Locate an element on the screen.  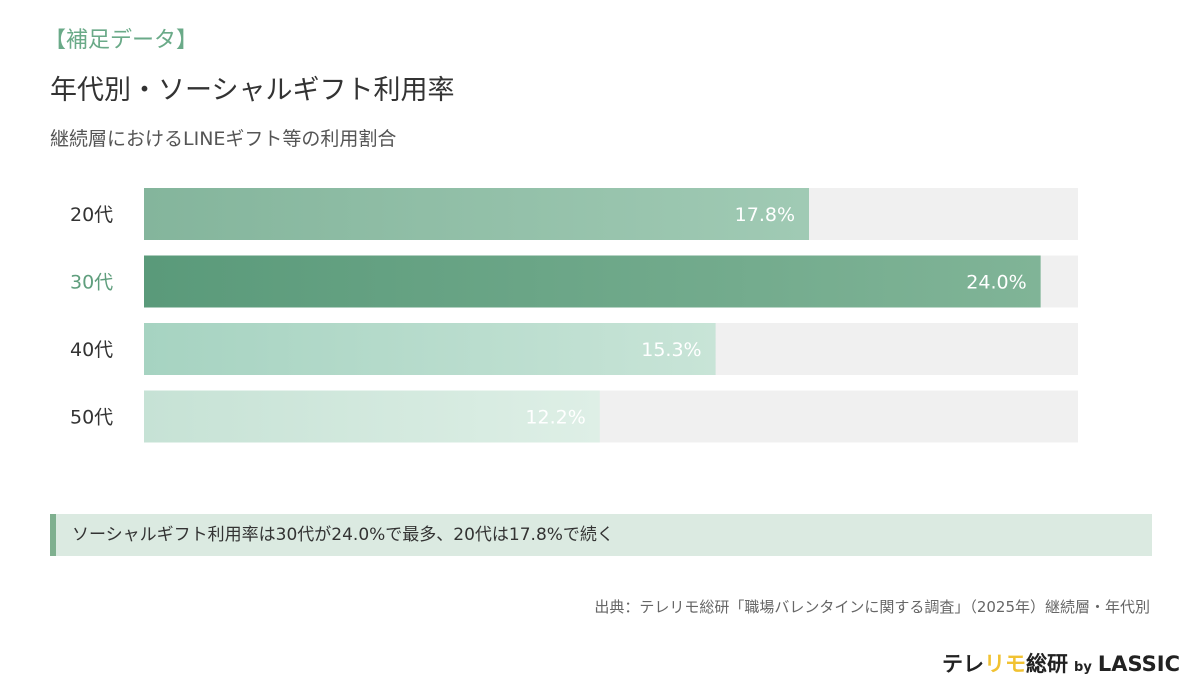
page-title: 年代別・ソーシャルギフト利用率 is located at coordinates (252, 90).